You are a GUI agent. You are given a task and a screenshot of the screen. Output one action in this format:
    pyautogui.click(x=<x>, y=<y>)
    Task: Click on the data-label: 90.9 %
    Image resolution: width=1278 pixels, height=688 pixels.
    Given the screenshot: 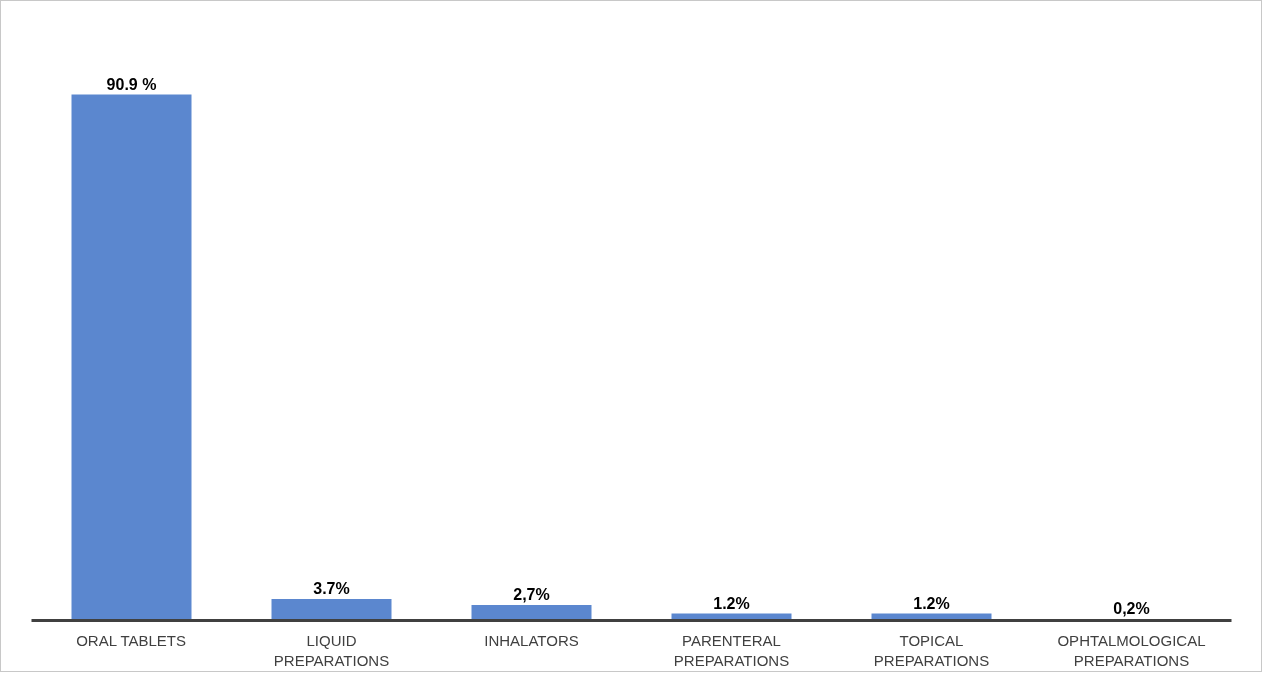 What is the action you would take?
    pyautogui.click(x=131, y=84)
    